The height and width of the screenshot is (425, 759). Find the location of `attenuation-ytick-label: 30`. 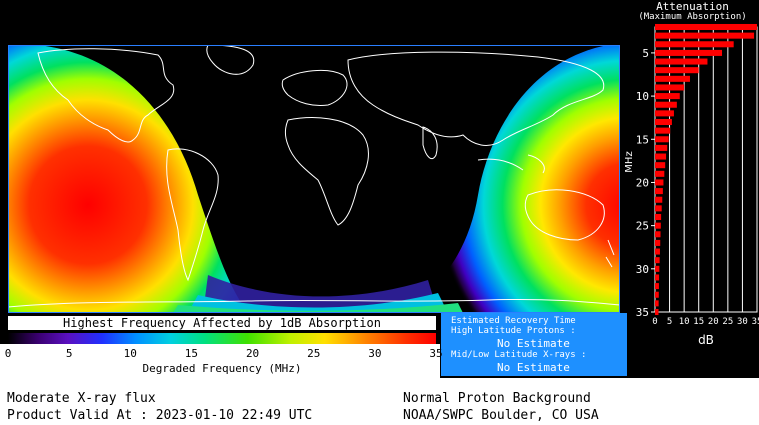

attenuation-ytick-label: 30 is located at coordinates (642, 269).